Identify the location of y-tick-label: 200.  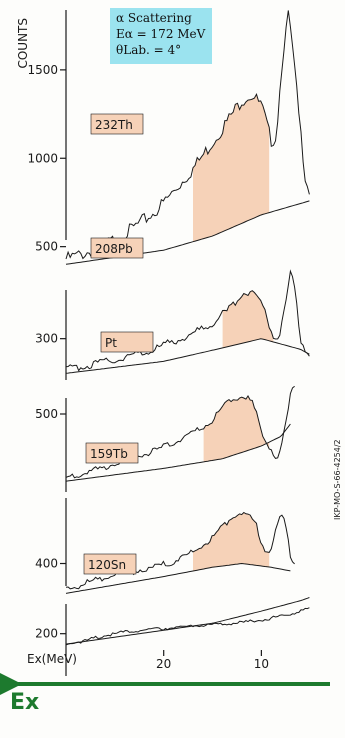
(46, 634).